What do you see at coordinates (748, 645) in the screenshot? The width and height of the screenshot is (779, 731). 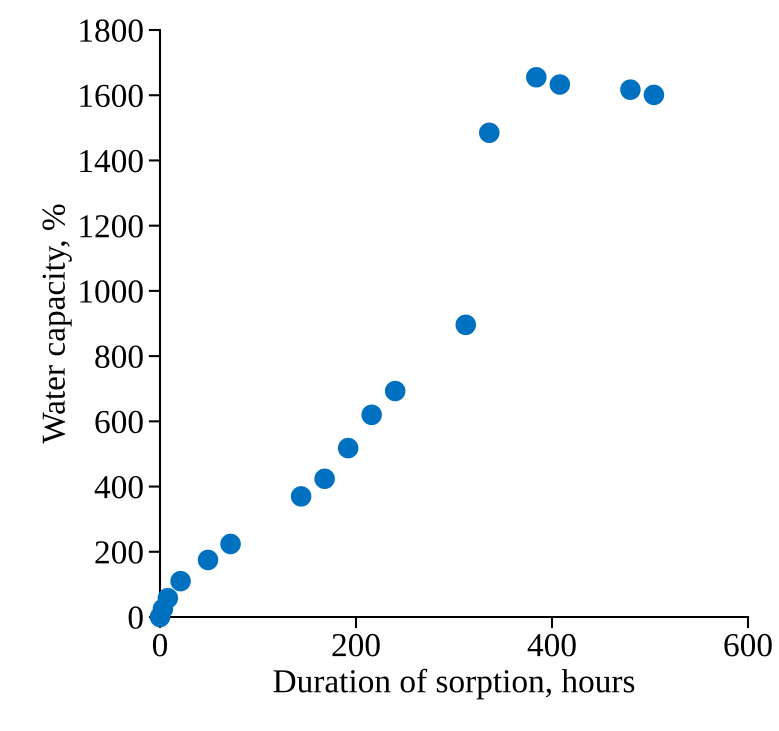 I see `x-tick-label: 600` at bounding box center [748, 645].